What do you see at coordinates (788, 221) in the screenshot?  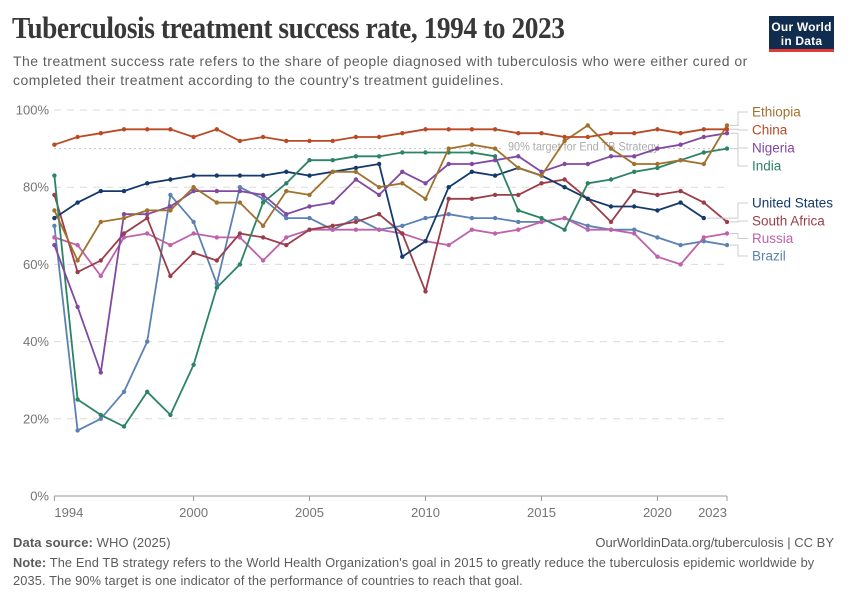 I see `svg-text: South Africa` at bounding box center [788, 221].